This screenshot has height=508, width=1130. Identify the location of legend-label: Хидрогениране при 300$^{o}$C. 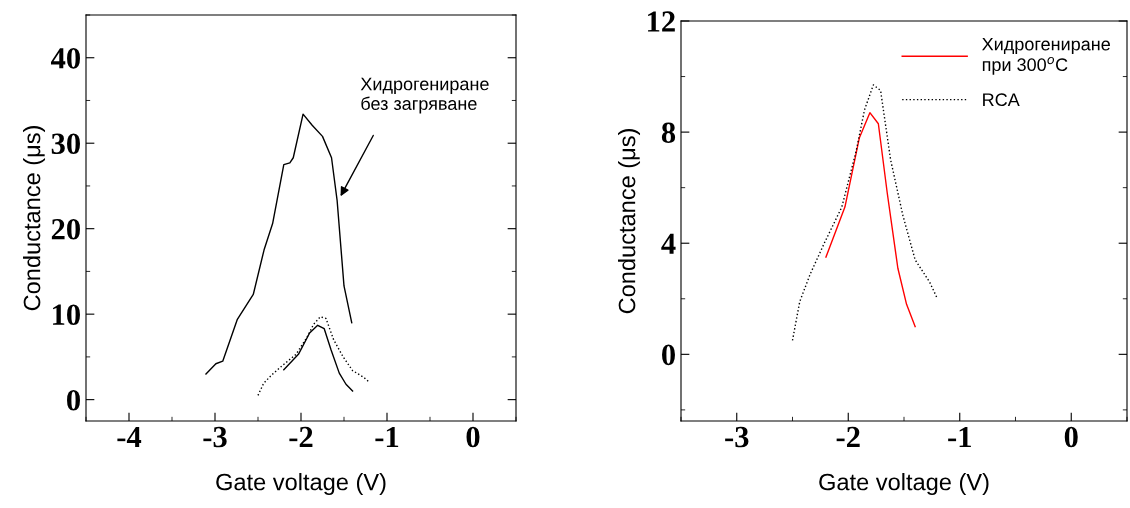
(1046, 56).